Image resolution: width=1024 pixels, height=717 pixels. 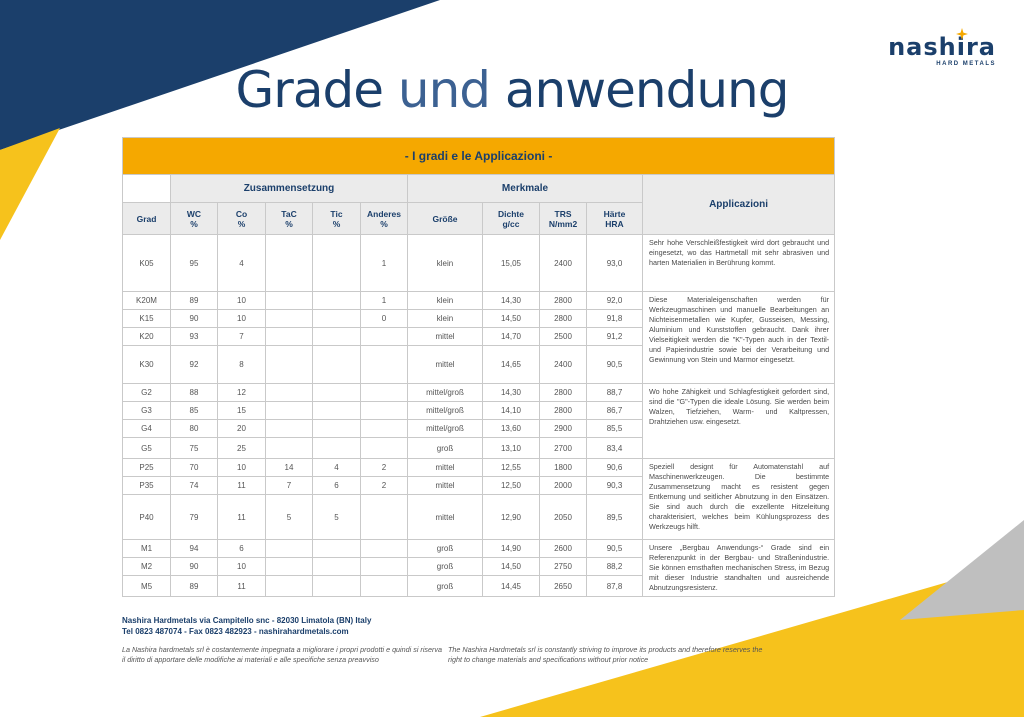 What do you see at coordinates (146, 300) in the screenshot?
I see `table-cell: K20M` at bounding box center [146, 300].